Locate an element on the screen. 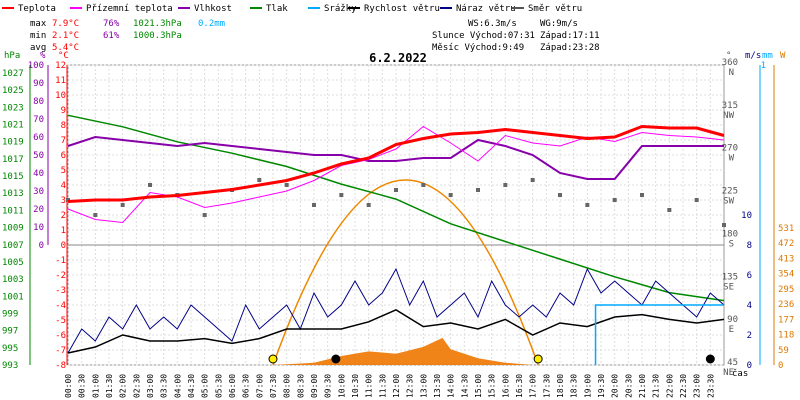 This screenshot has width=800, height=400. tick-x-12: 06:00 is located at coordinates (232, 386).